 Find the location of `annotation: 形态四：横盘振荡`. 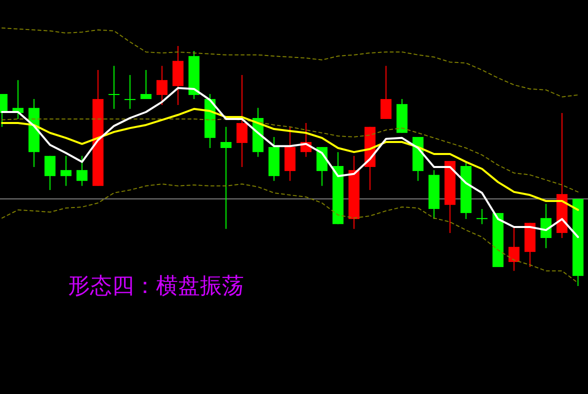

annotation: 形态四：横盘振荡 is located at coordinates (156, 286).